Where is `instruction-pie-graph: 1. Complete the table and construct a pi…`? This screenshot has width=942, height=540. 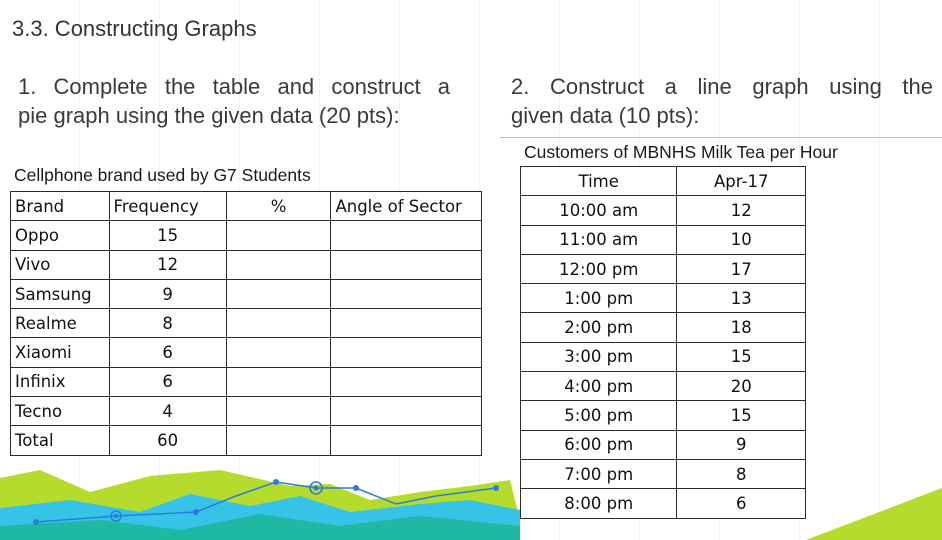
instruction-pie-graph: 1. Complete the table and construct a pi… is located at coordinates (234, 101).